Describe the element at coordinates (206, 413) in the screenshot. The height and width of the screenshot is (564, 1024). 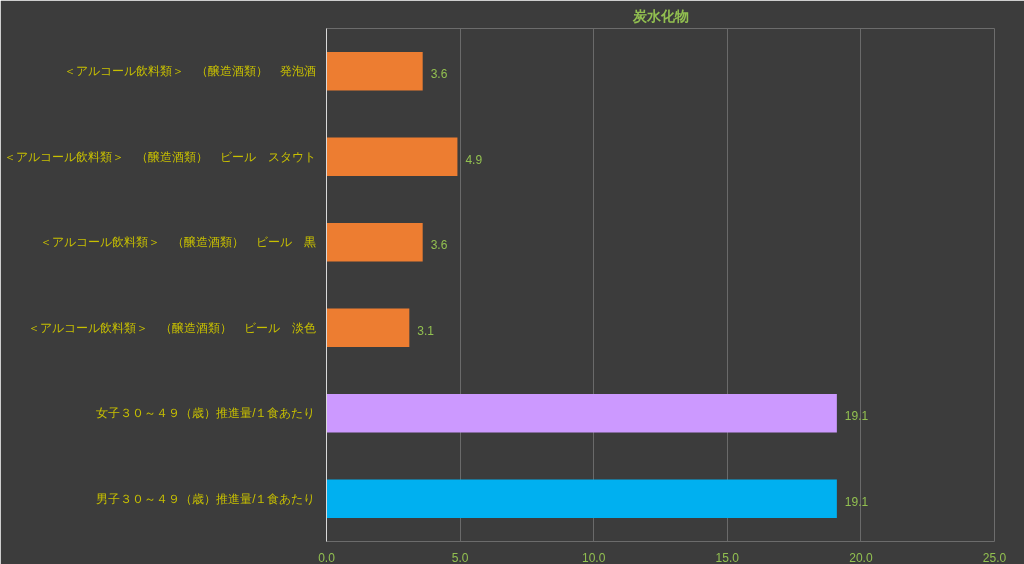
I see `y-tick-label: 女子３０～４９（歳）推進量/１食あたり` at that location.